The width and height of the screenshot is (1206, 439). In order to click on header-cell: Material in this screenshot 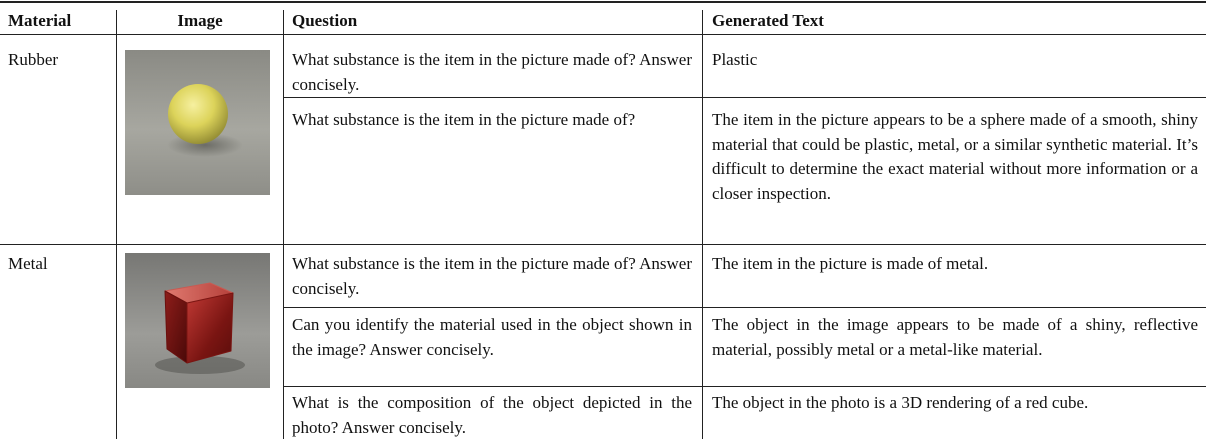, I will do `click(40, 20)`.